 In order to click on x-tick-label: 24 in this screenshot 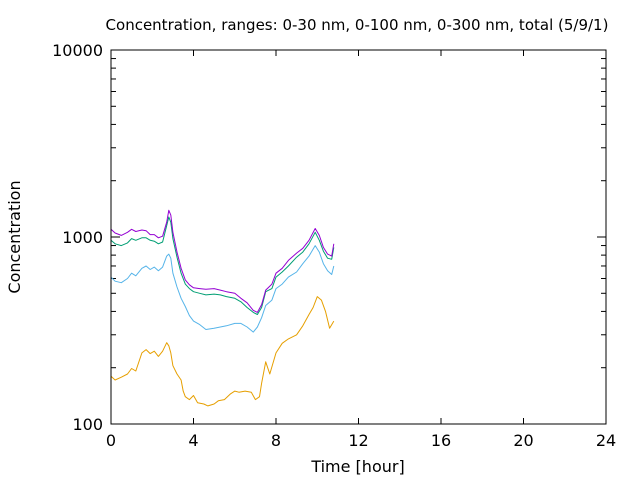, I will do `click(606, 440)`.